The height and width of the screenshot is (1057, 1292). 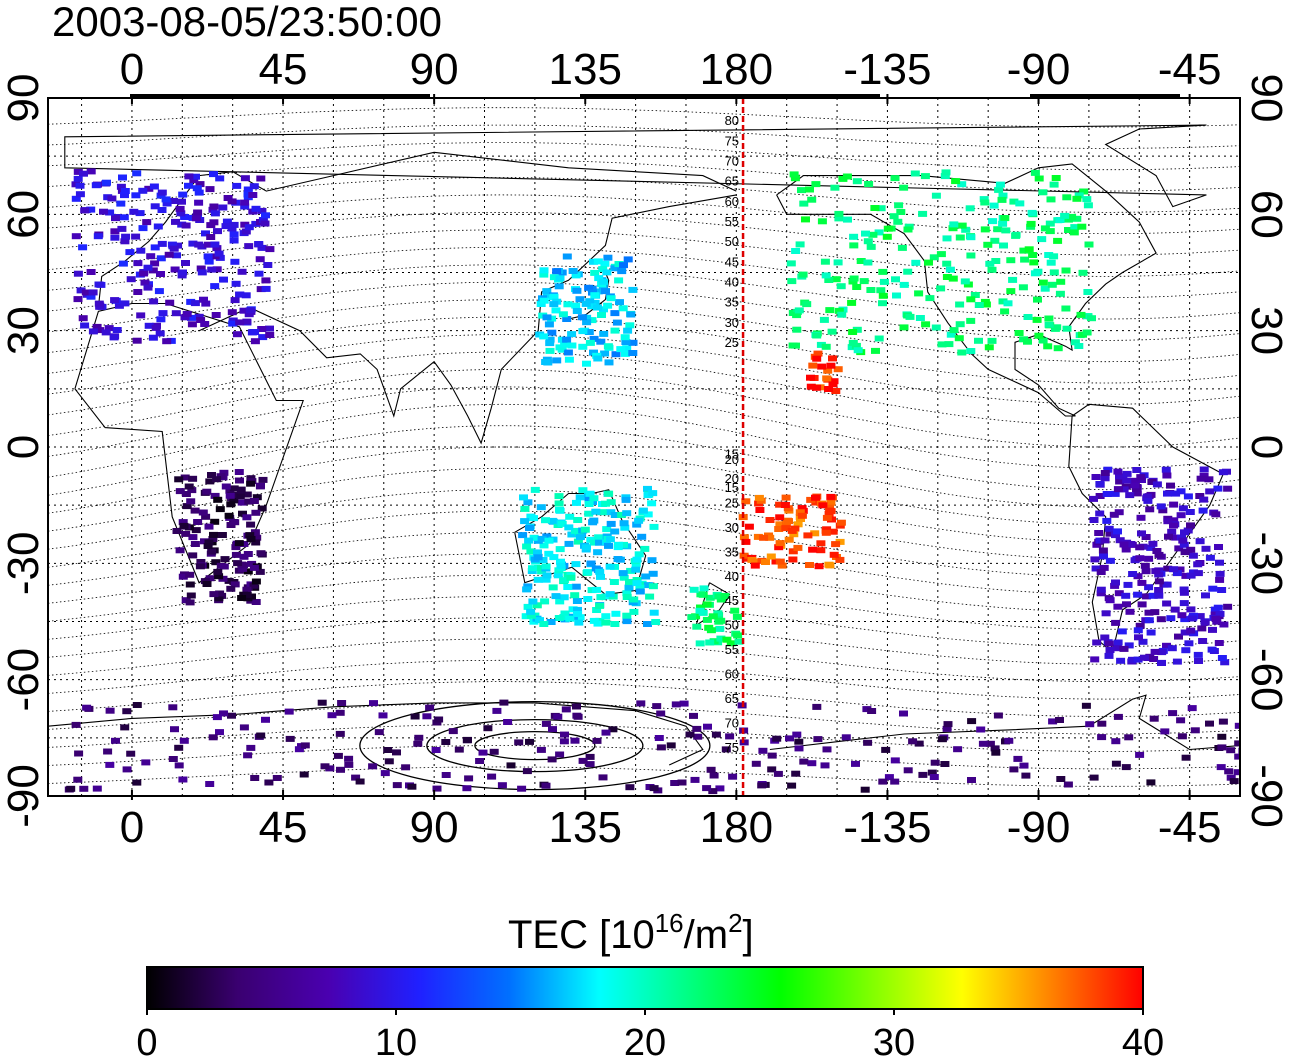 I want to click on frame-bar, so click(x=1105, y=96).